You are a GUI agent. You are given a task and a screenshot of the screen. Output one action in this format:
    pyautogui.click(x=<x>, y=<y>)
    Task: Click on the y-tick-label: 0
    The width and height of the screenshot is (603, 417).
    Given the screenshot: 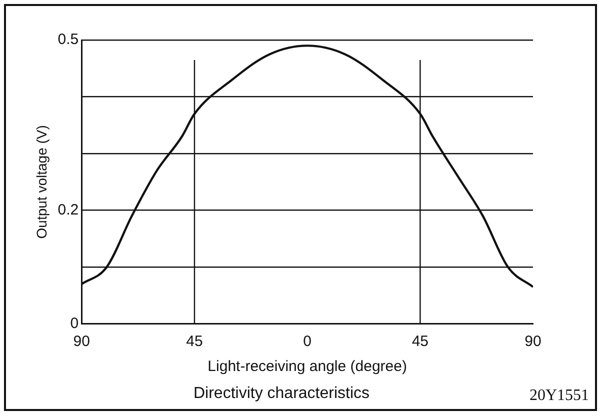 What is the action you would take?
    pyautogui.click(x=74, y=323)
    